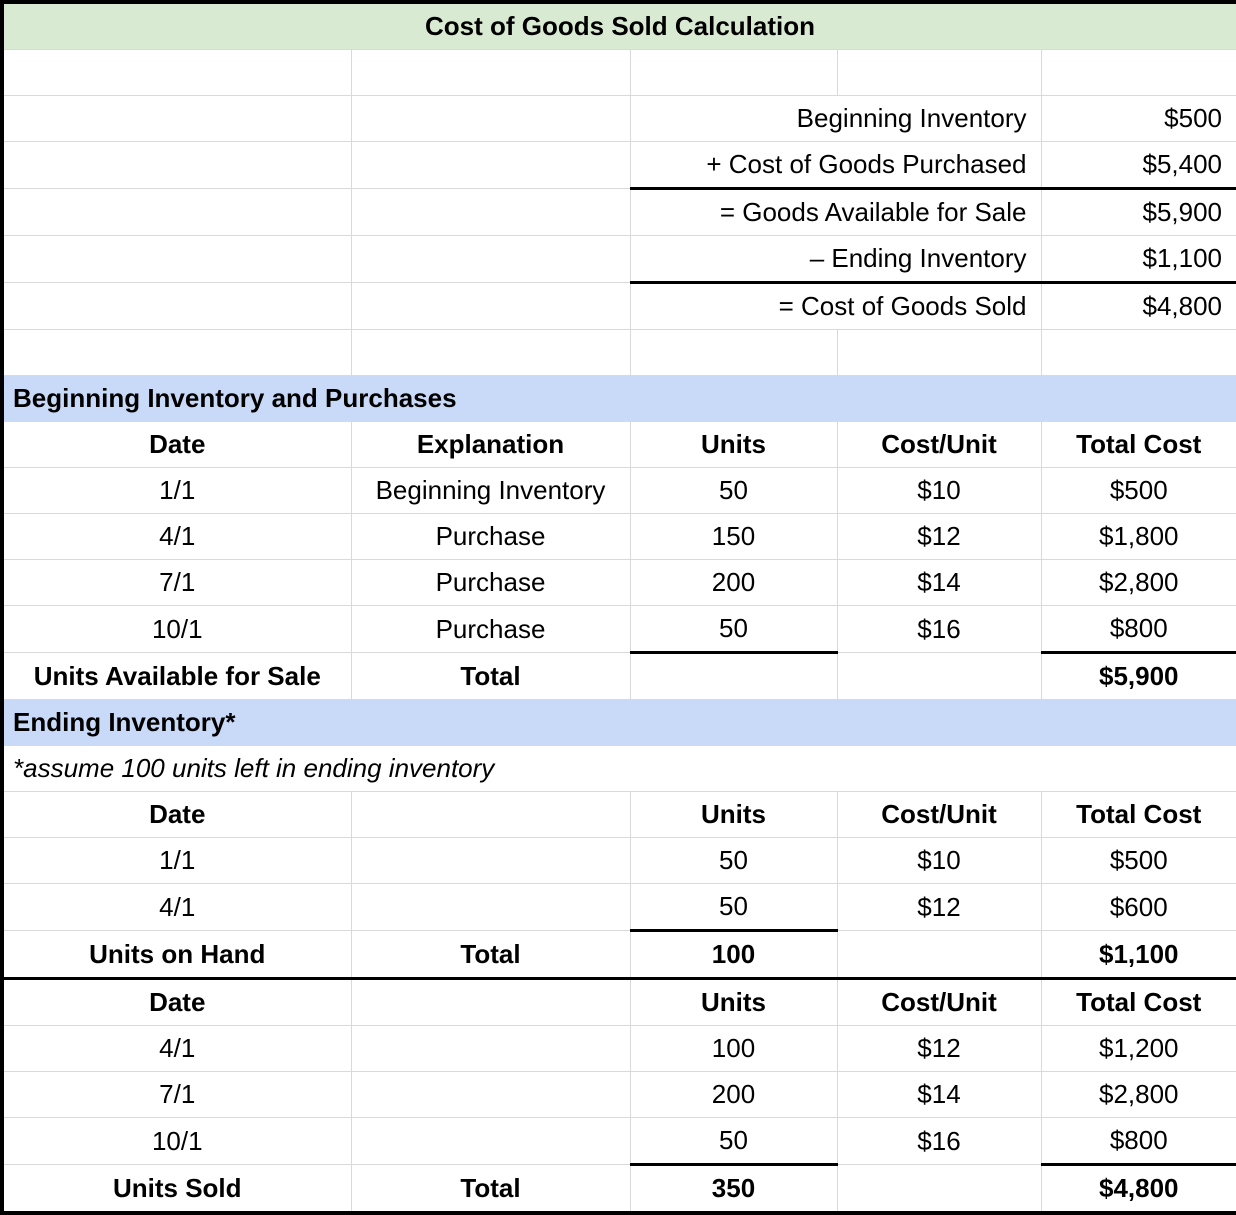 Image resolution: width=1236 pixels, height=1215 pixels. I want to click on section-header-ending-inventory: Ending Inventory*, so click(618, 722).